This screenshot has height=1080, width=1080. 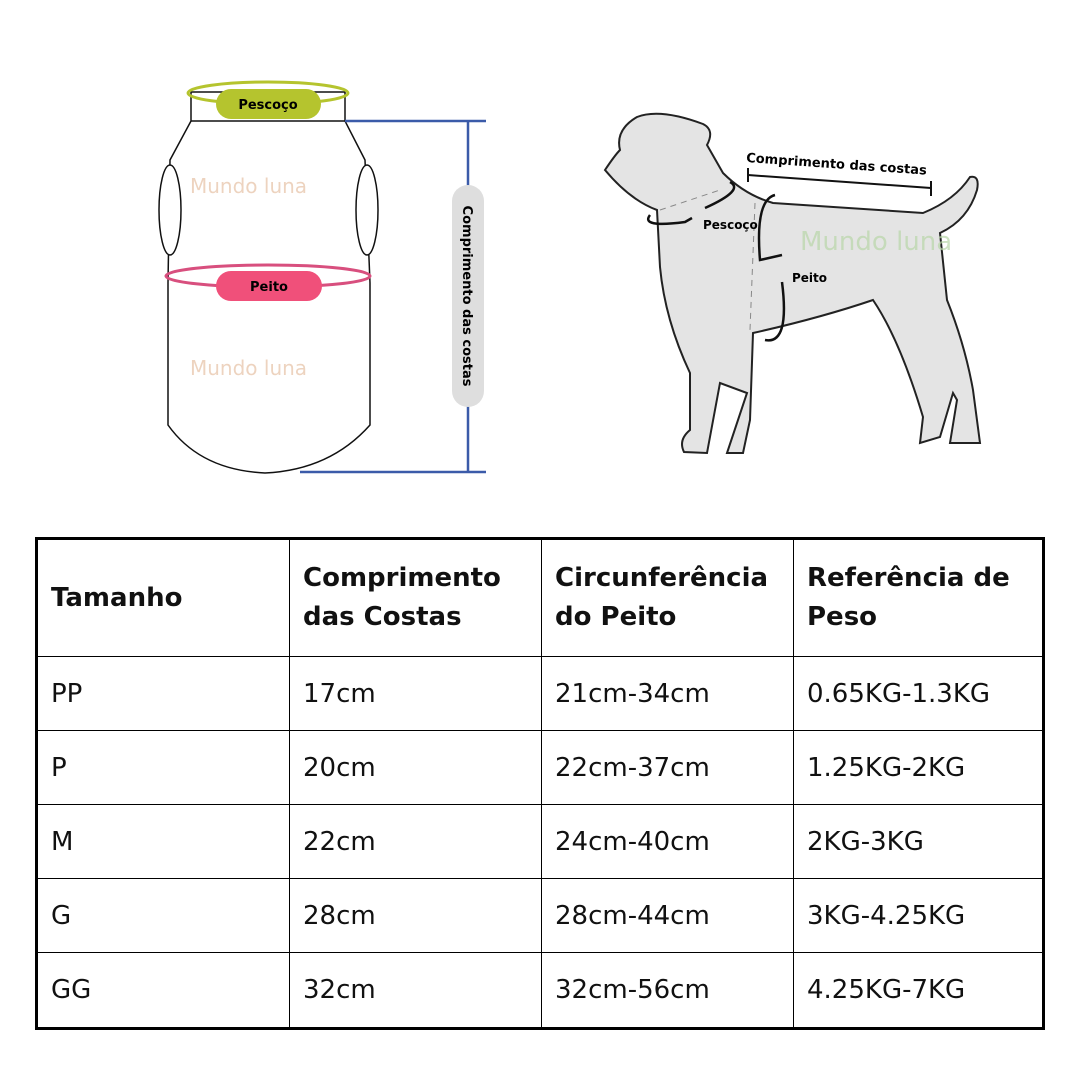 I want to click on chest-label-pill, so click(x=269, y=286).